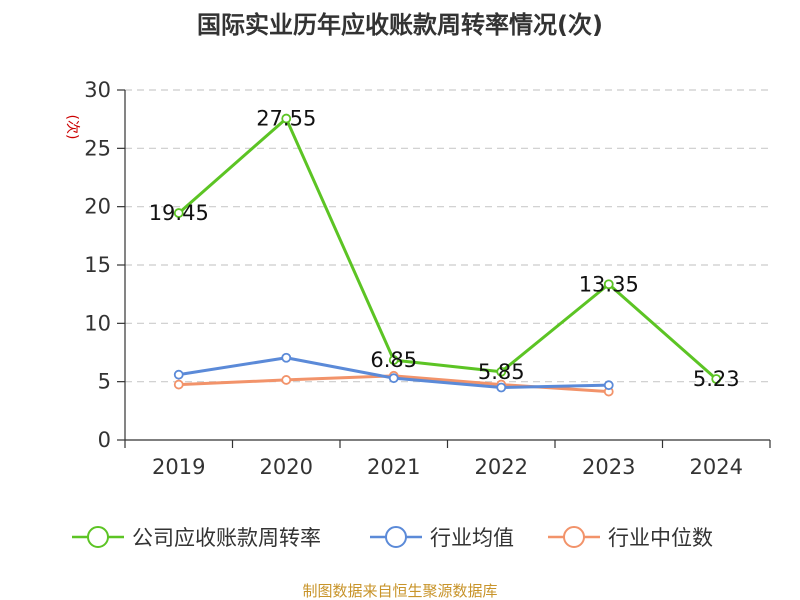 This screenshot has width=800, height=600. I want to click on x-tick-label-2020: 2020, so click(286, 467).